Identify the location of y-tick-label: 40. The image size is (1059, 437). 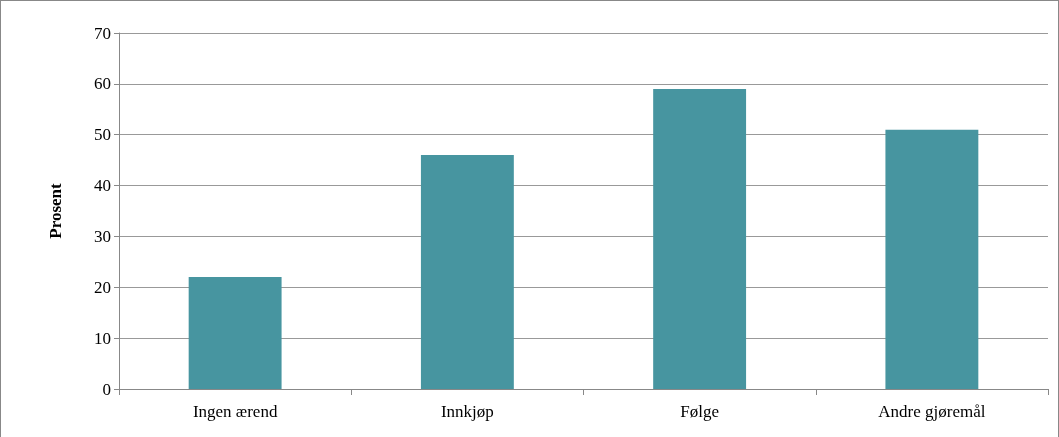
(102, 186).